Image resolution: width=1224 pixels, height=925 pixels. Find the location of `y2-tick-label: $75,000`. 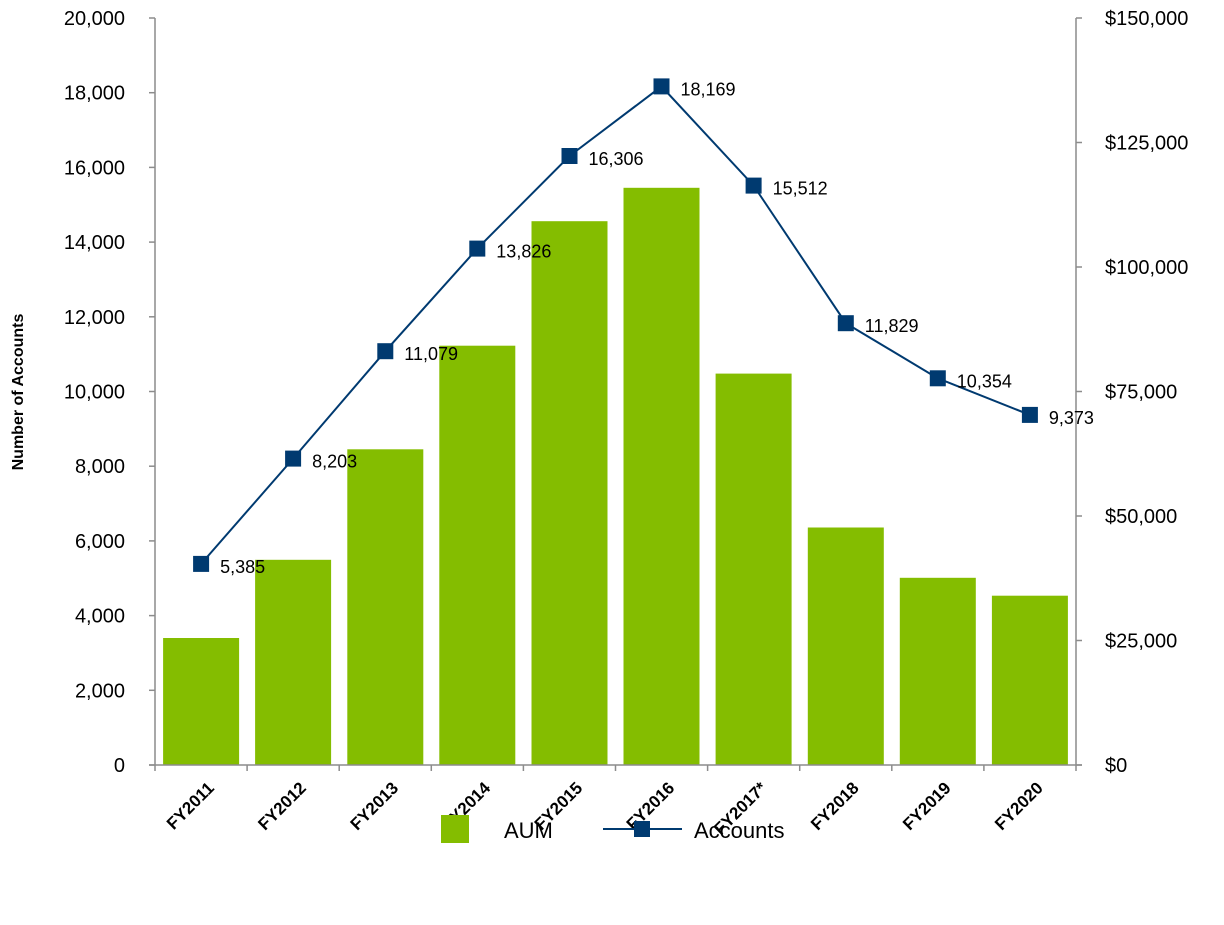

y2-tick-label: $75,000 is located at coordinates (1141, 393).